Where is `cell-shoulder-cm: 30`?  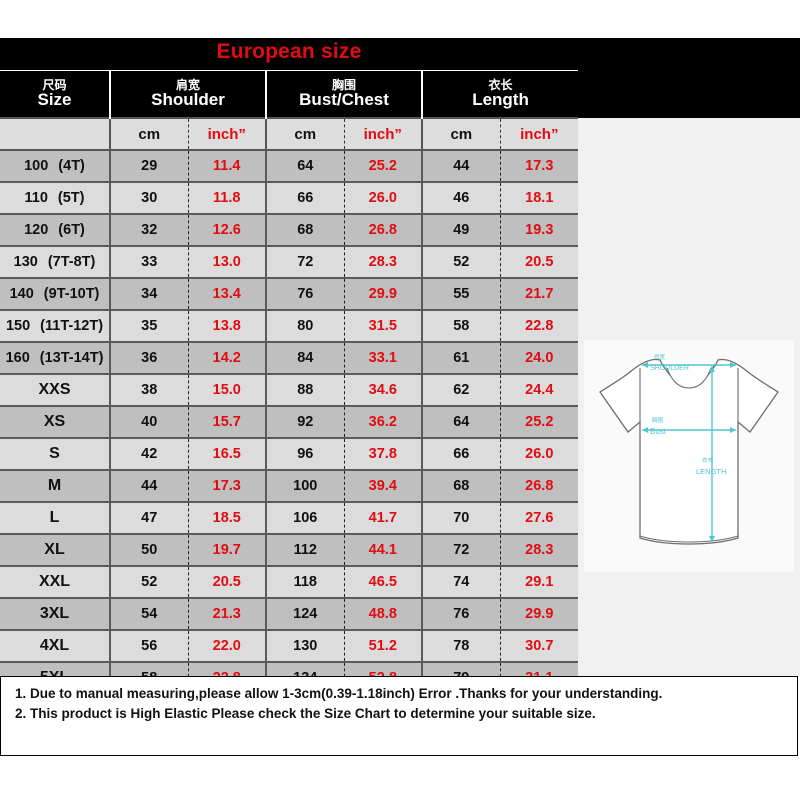 cell-shoulder-cm: 30 is located at coordinates (149, 198).